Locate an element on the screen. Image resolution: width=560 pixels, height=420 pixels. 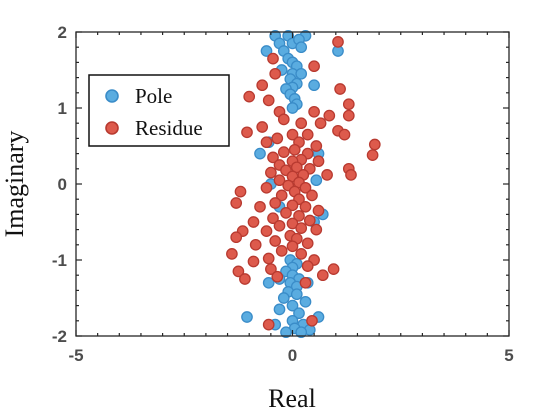
legend-label-pole: Pole is located at coordinates (153, 96).